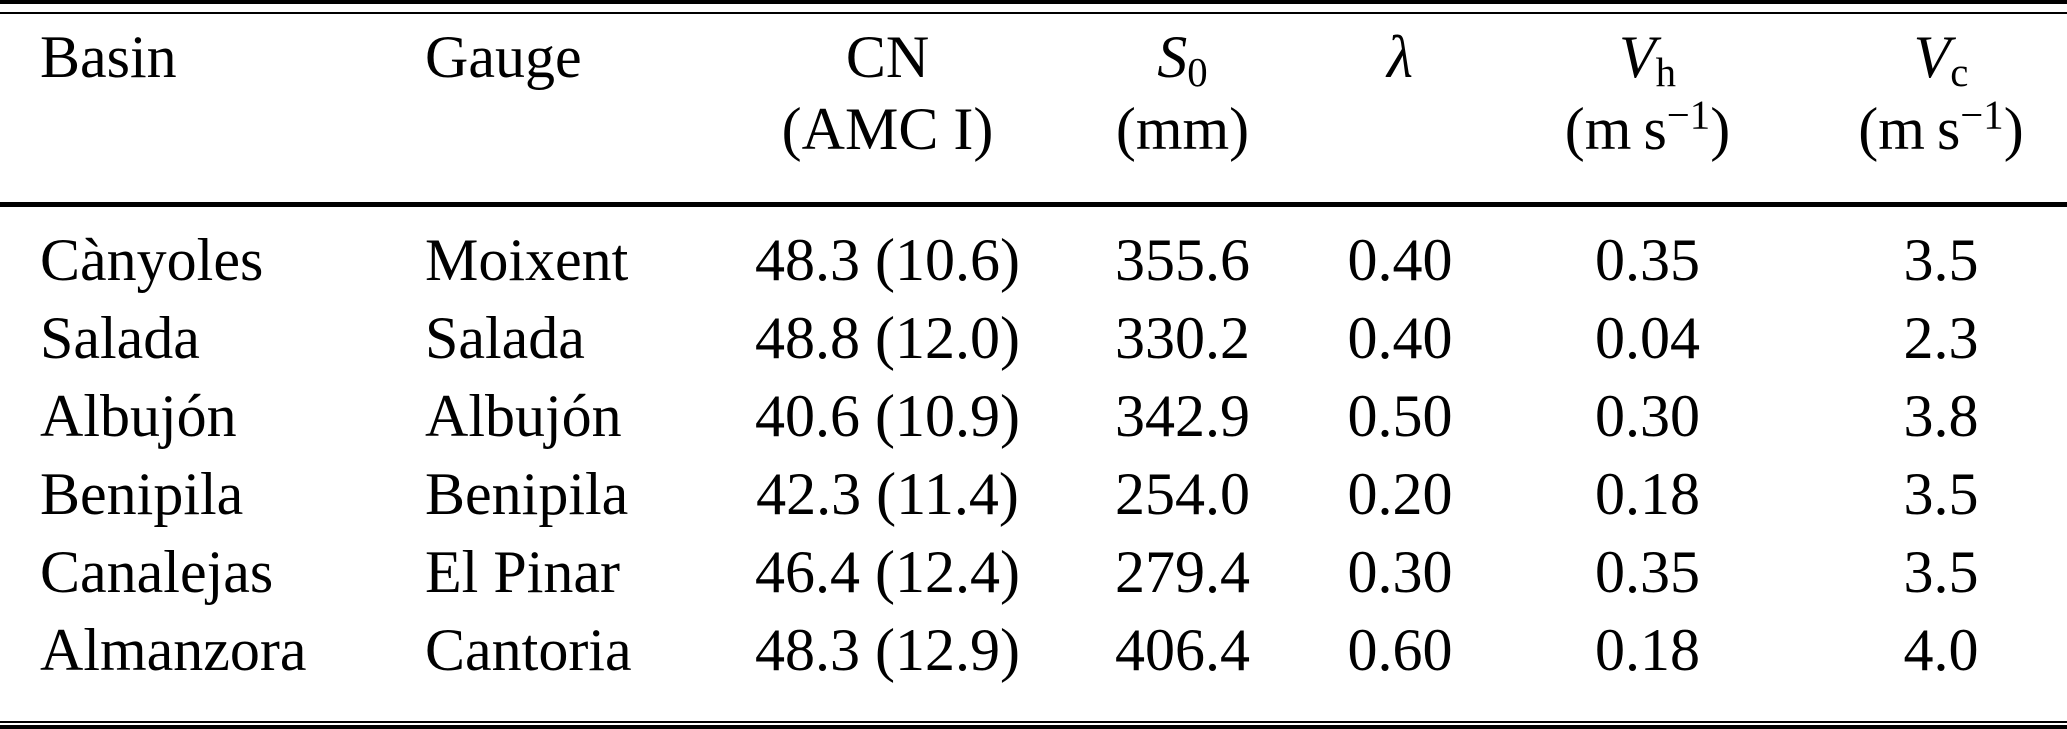 The width and height of the screenshot is (2067, 729). What do you see at coordinates (1182, 415) in the screenshot?
I see `cell-s0: 342.9` at bounding box center [1182, 415].